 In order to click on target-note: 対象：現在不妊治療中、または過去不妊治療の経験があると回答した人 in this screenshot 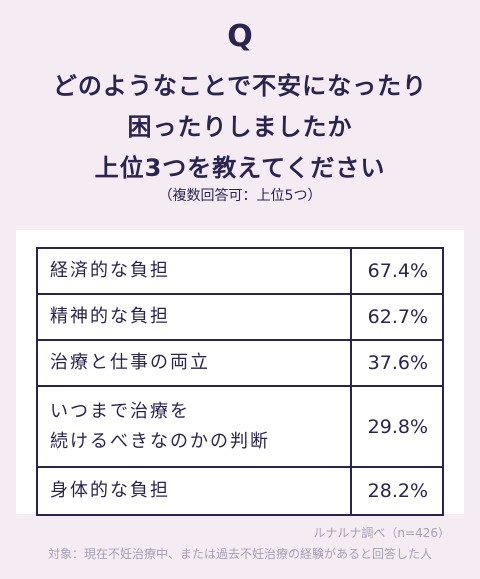, I will do `click(239, 554)`.